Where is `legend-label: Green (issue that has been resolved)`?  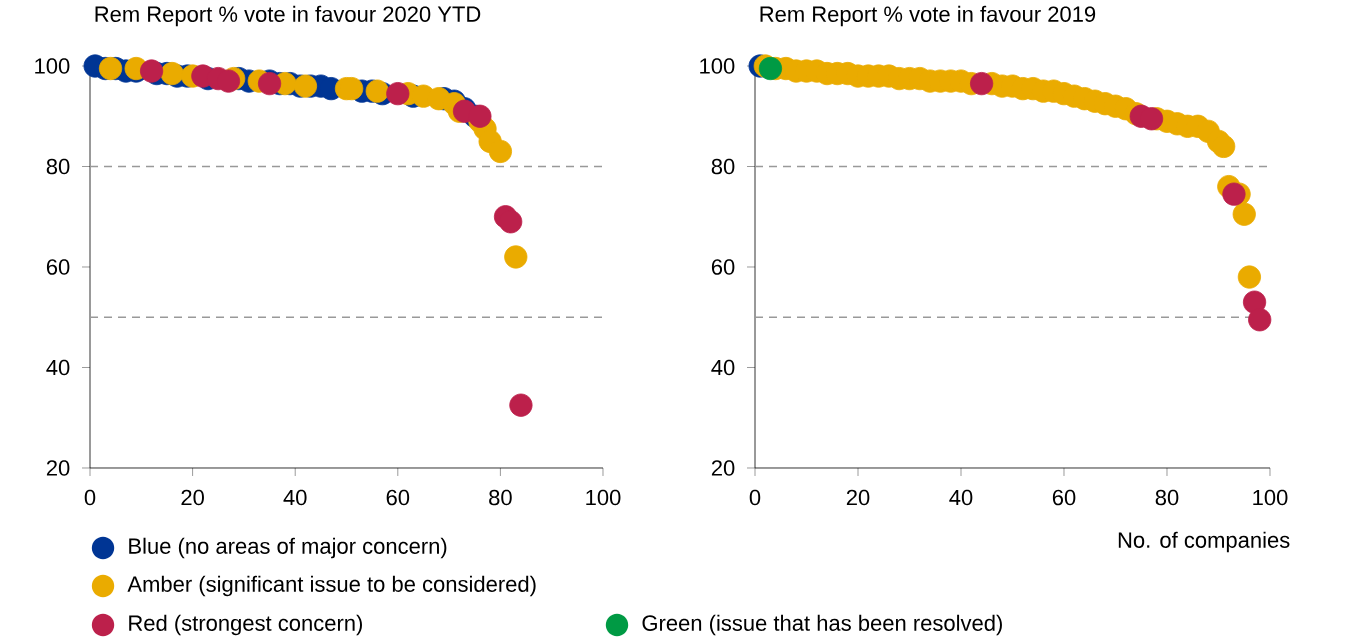
legend-label: Green (issue that has been resolved) is located at coordinates (822, 625).